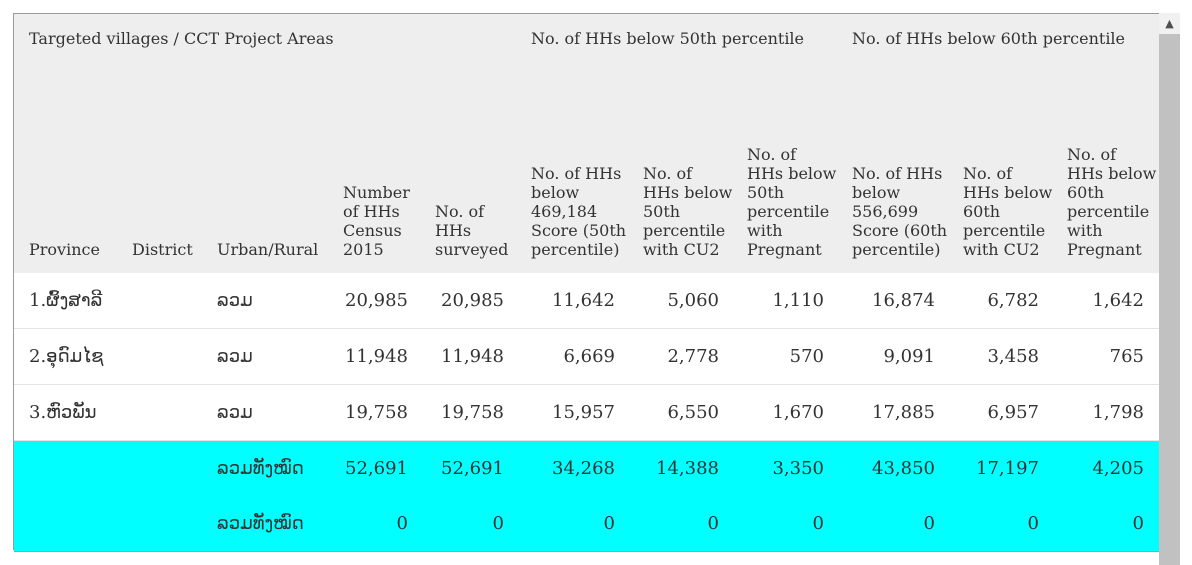  What do you see at coordinates (1126, 356) in the screenshot?
I see `cell-60th-pregnant: 765` at bounding box center [1126, 356].